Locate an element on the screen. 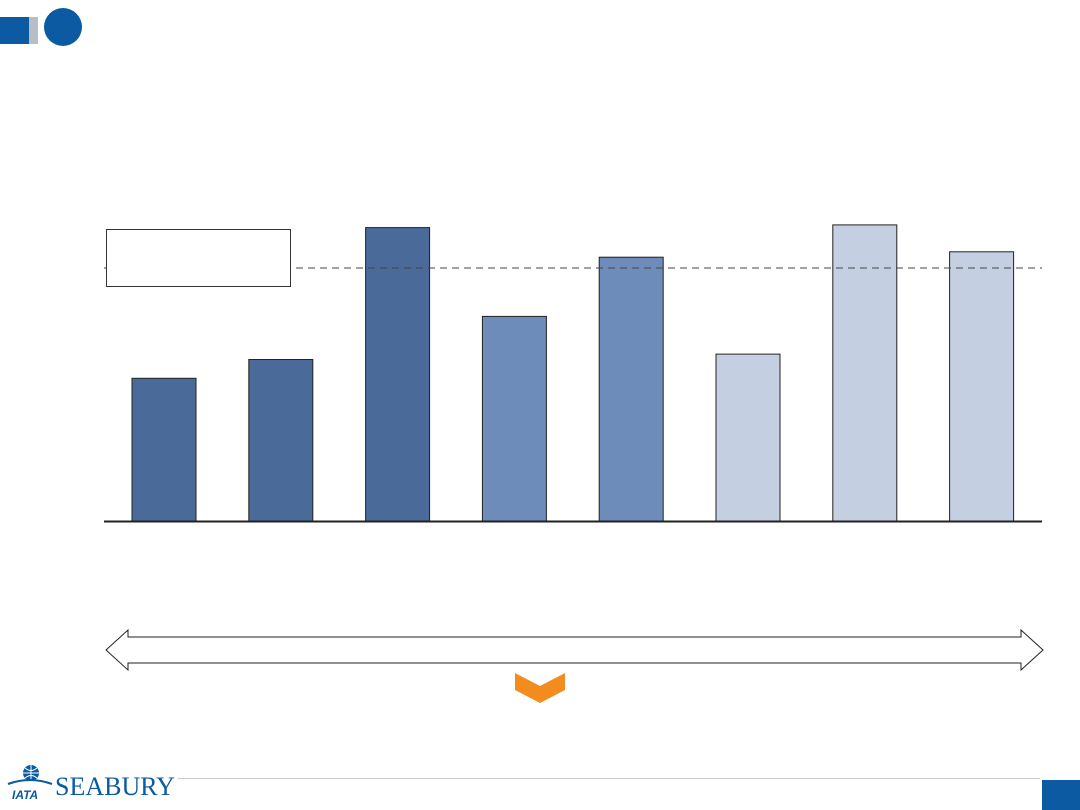 This screenshot has width=1080, height=810. seabury-logo: IATA SEABURY is located at coordinates (91, 783).